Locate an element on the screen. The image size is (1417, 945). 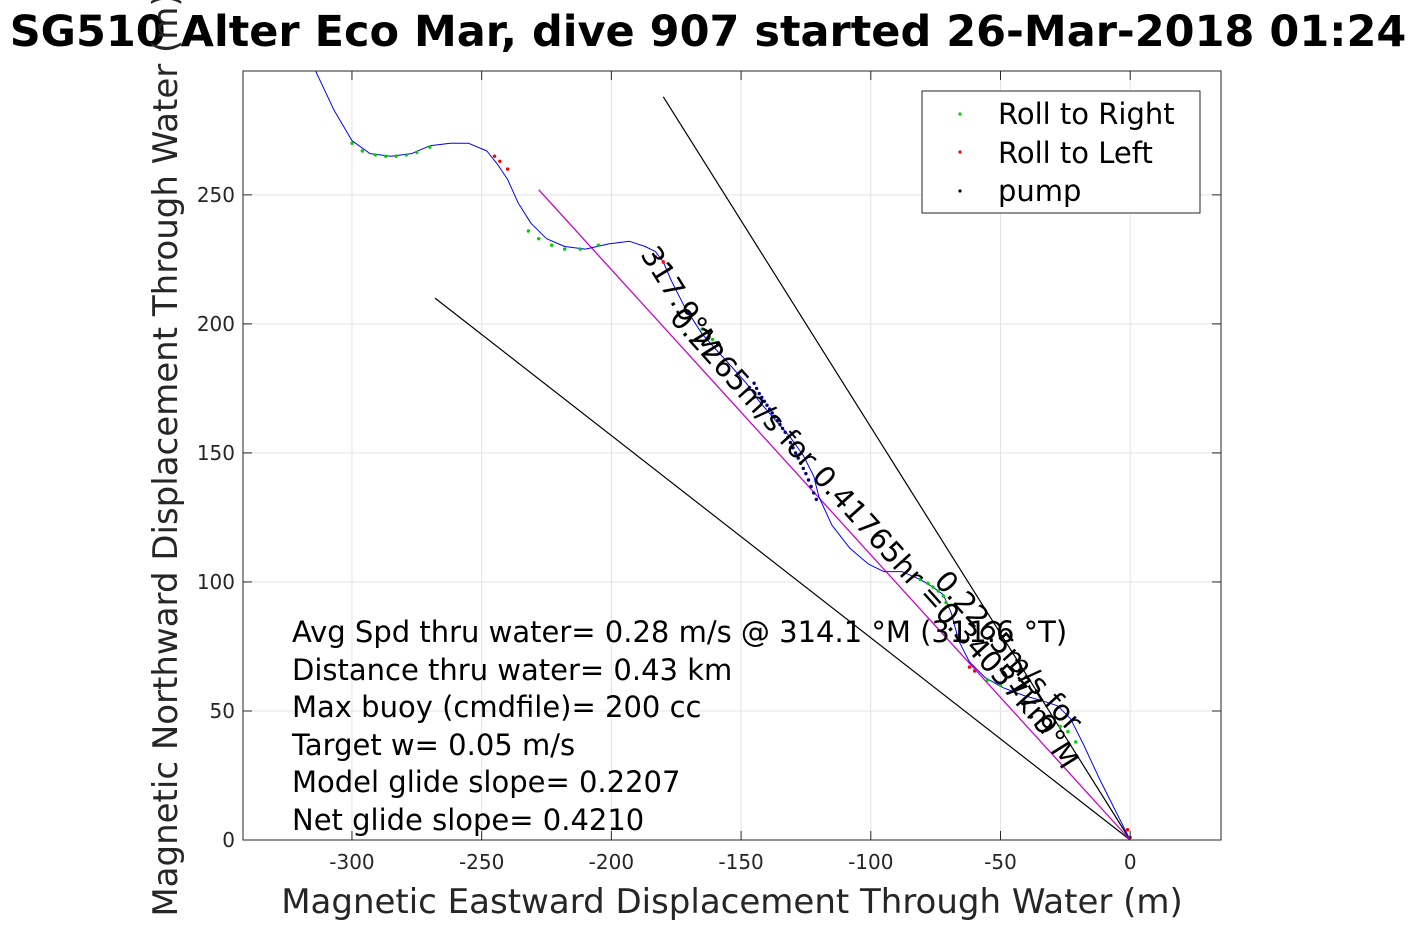
y-tick-label: 250 is located at coordinates (216, 195).